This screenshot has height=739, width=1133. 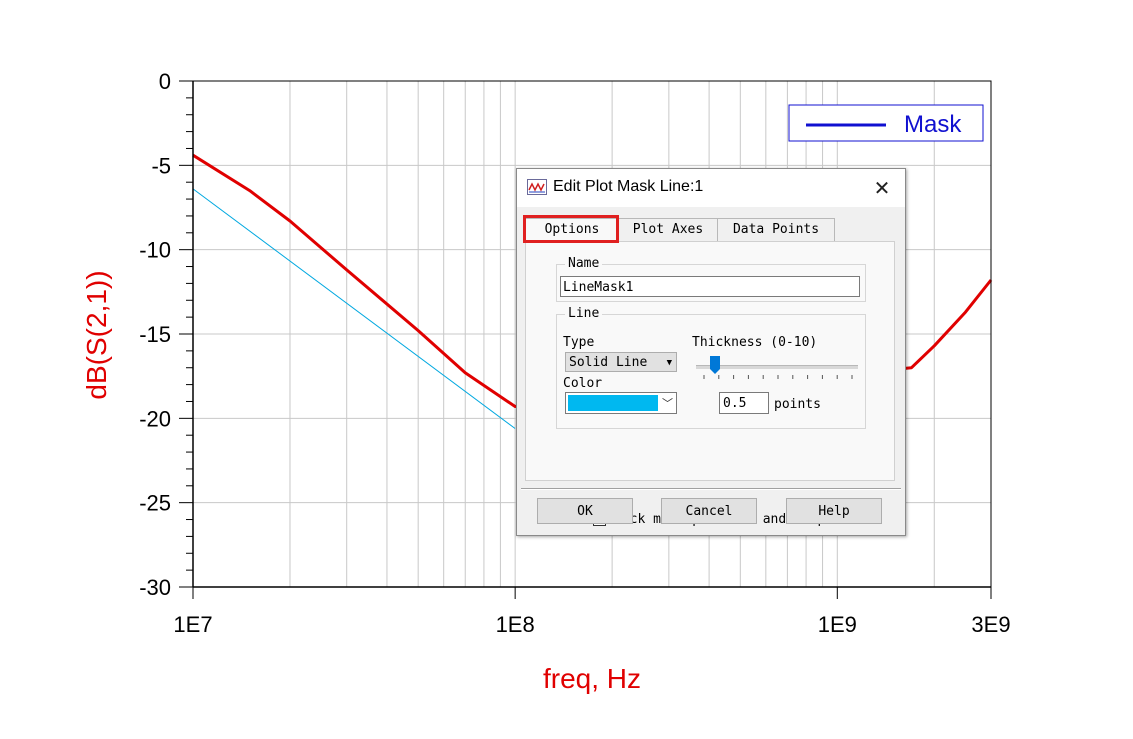 What do you see at coordinates (192, 624) in the screenshot?
I see `x-tick-label: 1E7` at bounding box center [192, 624].